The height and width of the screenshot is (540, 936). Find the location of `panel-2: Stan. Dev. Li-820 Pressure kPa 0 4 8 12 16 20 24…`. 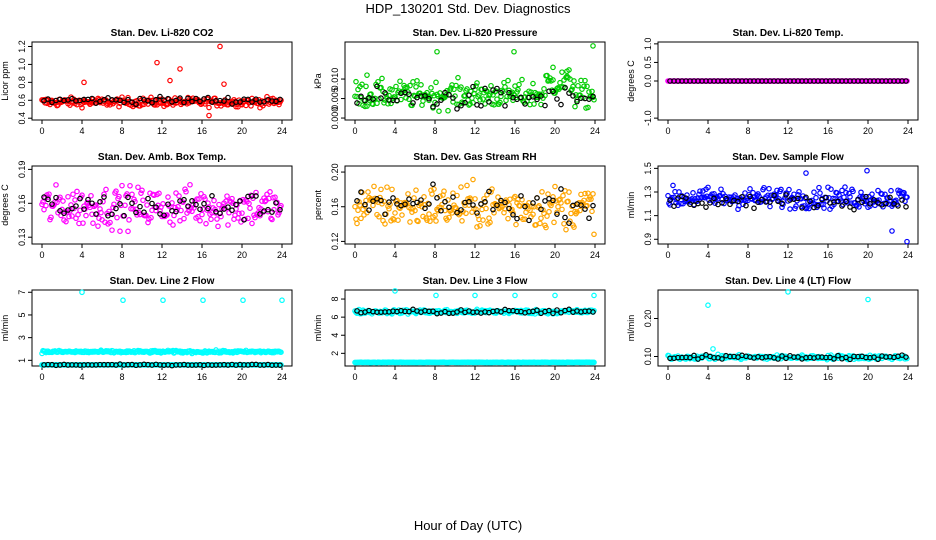

panel-2: Stan. Dev. Li-820 Pressure kPa 0 4 8 12 16 20 24… is located at coordinates (459, 82).